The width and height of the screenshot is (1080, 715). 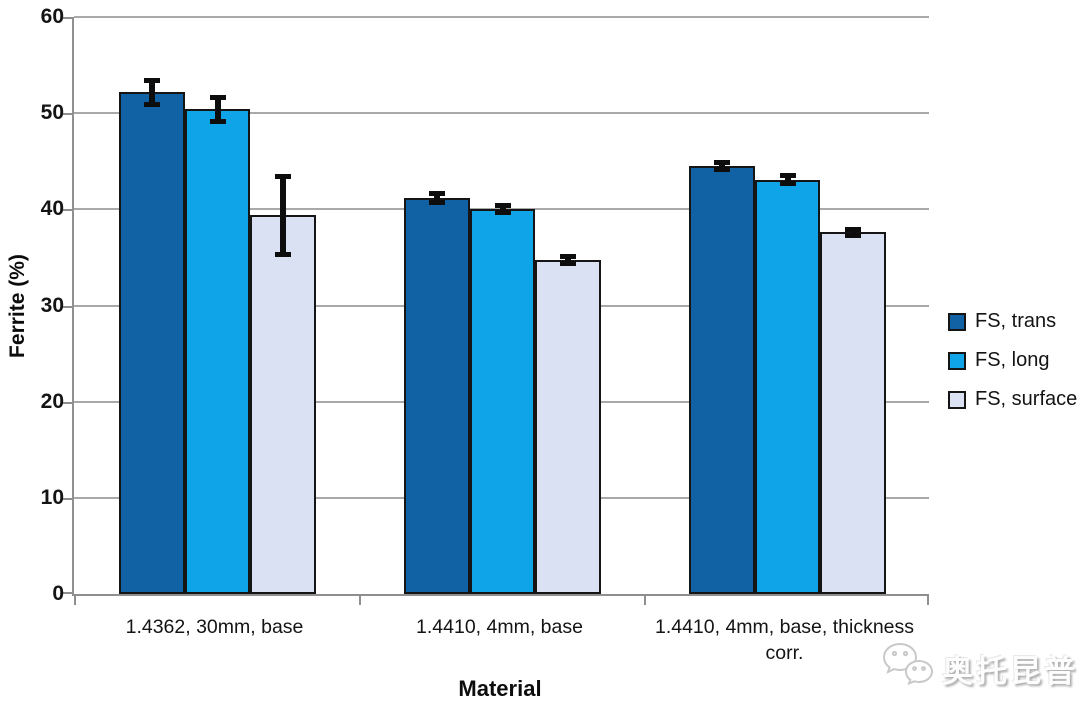 What do you see at coordinates (784, 640) in the screenshot?
I see `x-tick-label: 1.4410, 4mm, base, thickness corr.` at bounding box center [784, 640].